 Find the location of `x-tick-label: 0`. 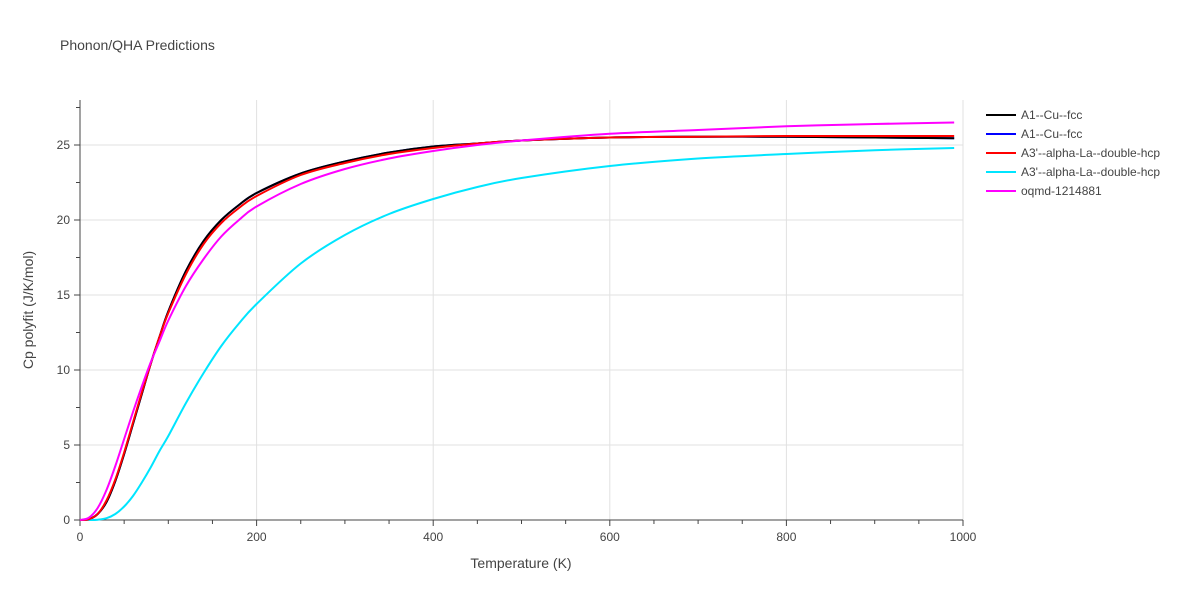

x-tick-label: 0 is located at coordinates (80, 537).